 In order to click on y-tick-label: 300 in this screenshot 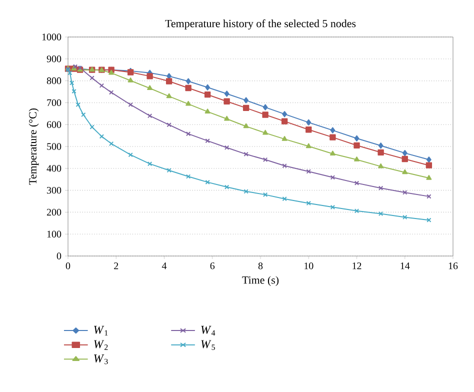, I will do `click(54, 190)`.